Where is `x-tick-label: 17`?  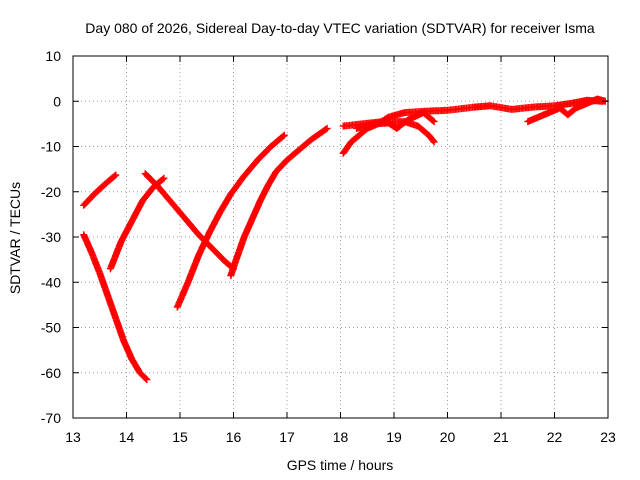 x-tick-label: 17 is located at coordinates (287, 437).